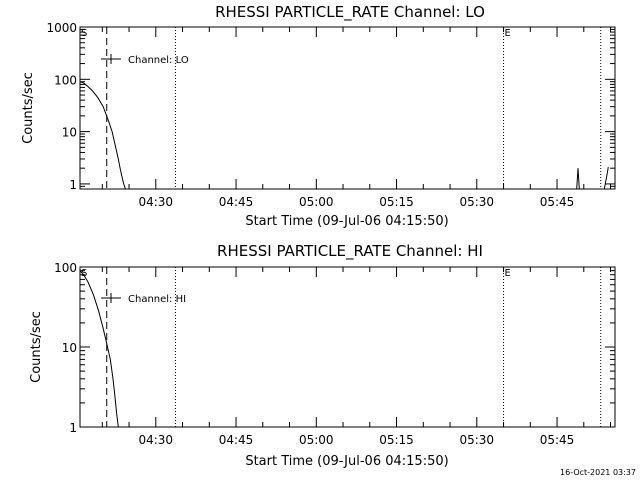  What do you see at coordinates (598, 472) in the screenshot?
I see `timestamp: 16-Oct-2021 03:37` at bounding box center [598, 472].